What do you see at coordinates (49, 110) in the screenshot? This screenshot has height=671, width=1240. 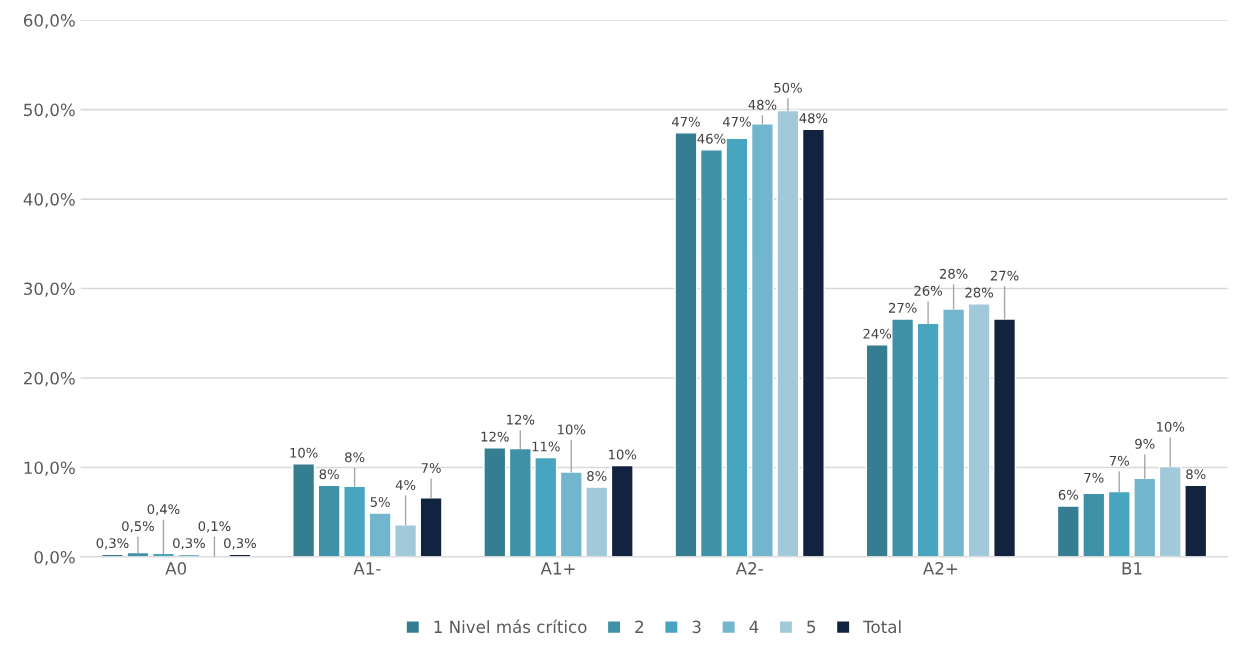 I see `y-tick-label: 50,0%` at bounding box center [49, 110].